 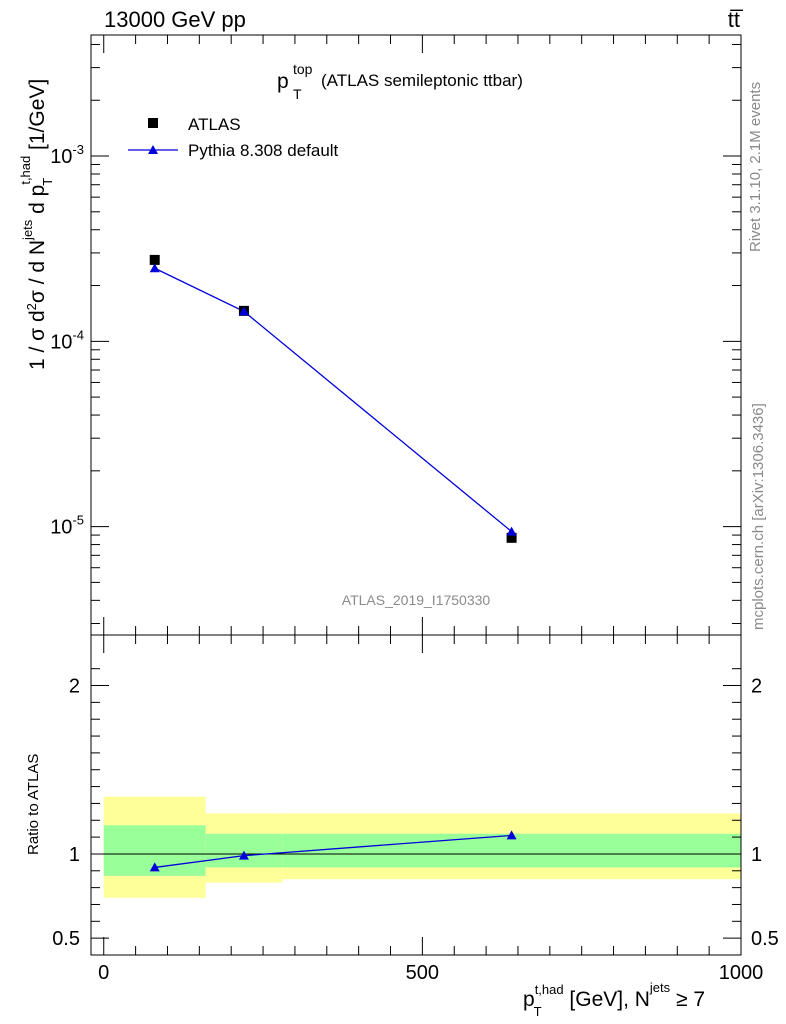 What do you see at coordinates (283, 81) in the screenshot?
I see `title-p: p` at bounding box center [283, 81].